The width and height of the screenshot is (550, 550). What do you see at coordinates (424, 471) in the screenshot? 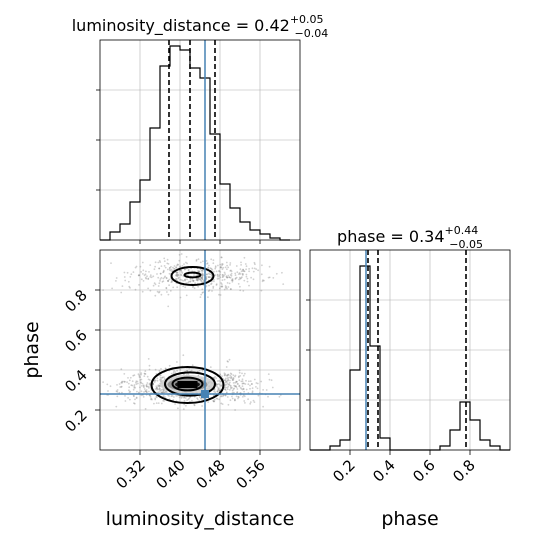
I see `phase-xtick-label-2: 0.6` at bounding box center [424, 471].